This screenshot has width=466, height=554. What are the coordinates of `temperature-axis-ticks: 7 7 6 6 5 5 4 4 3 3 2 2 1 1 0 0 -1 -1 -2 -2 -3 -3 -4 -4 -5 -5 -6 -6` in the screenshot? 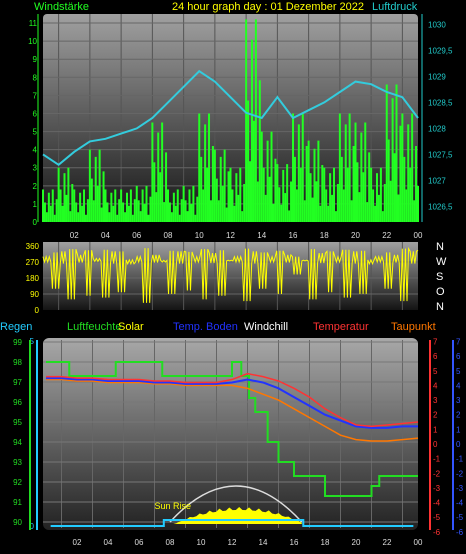 It's located at (448, 436).